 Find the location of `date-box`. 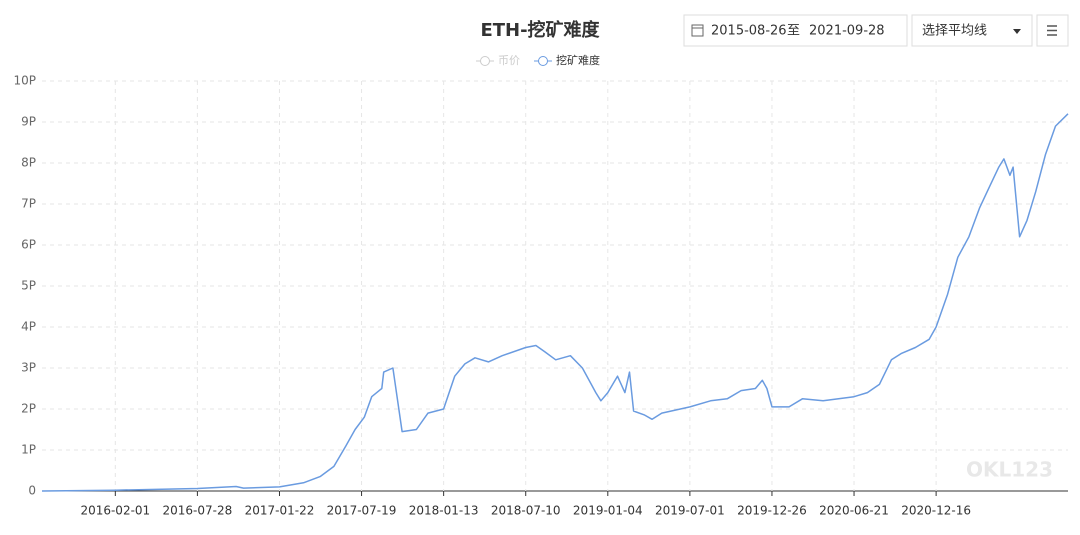

date-box is located at coordinates (795, 30).